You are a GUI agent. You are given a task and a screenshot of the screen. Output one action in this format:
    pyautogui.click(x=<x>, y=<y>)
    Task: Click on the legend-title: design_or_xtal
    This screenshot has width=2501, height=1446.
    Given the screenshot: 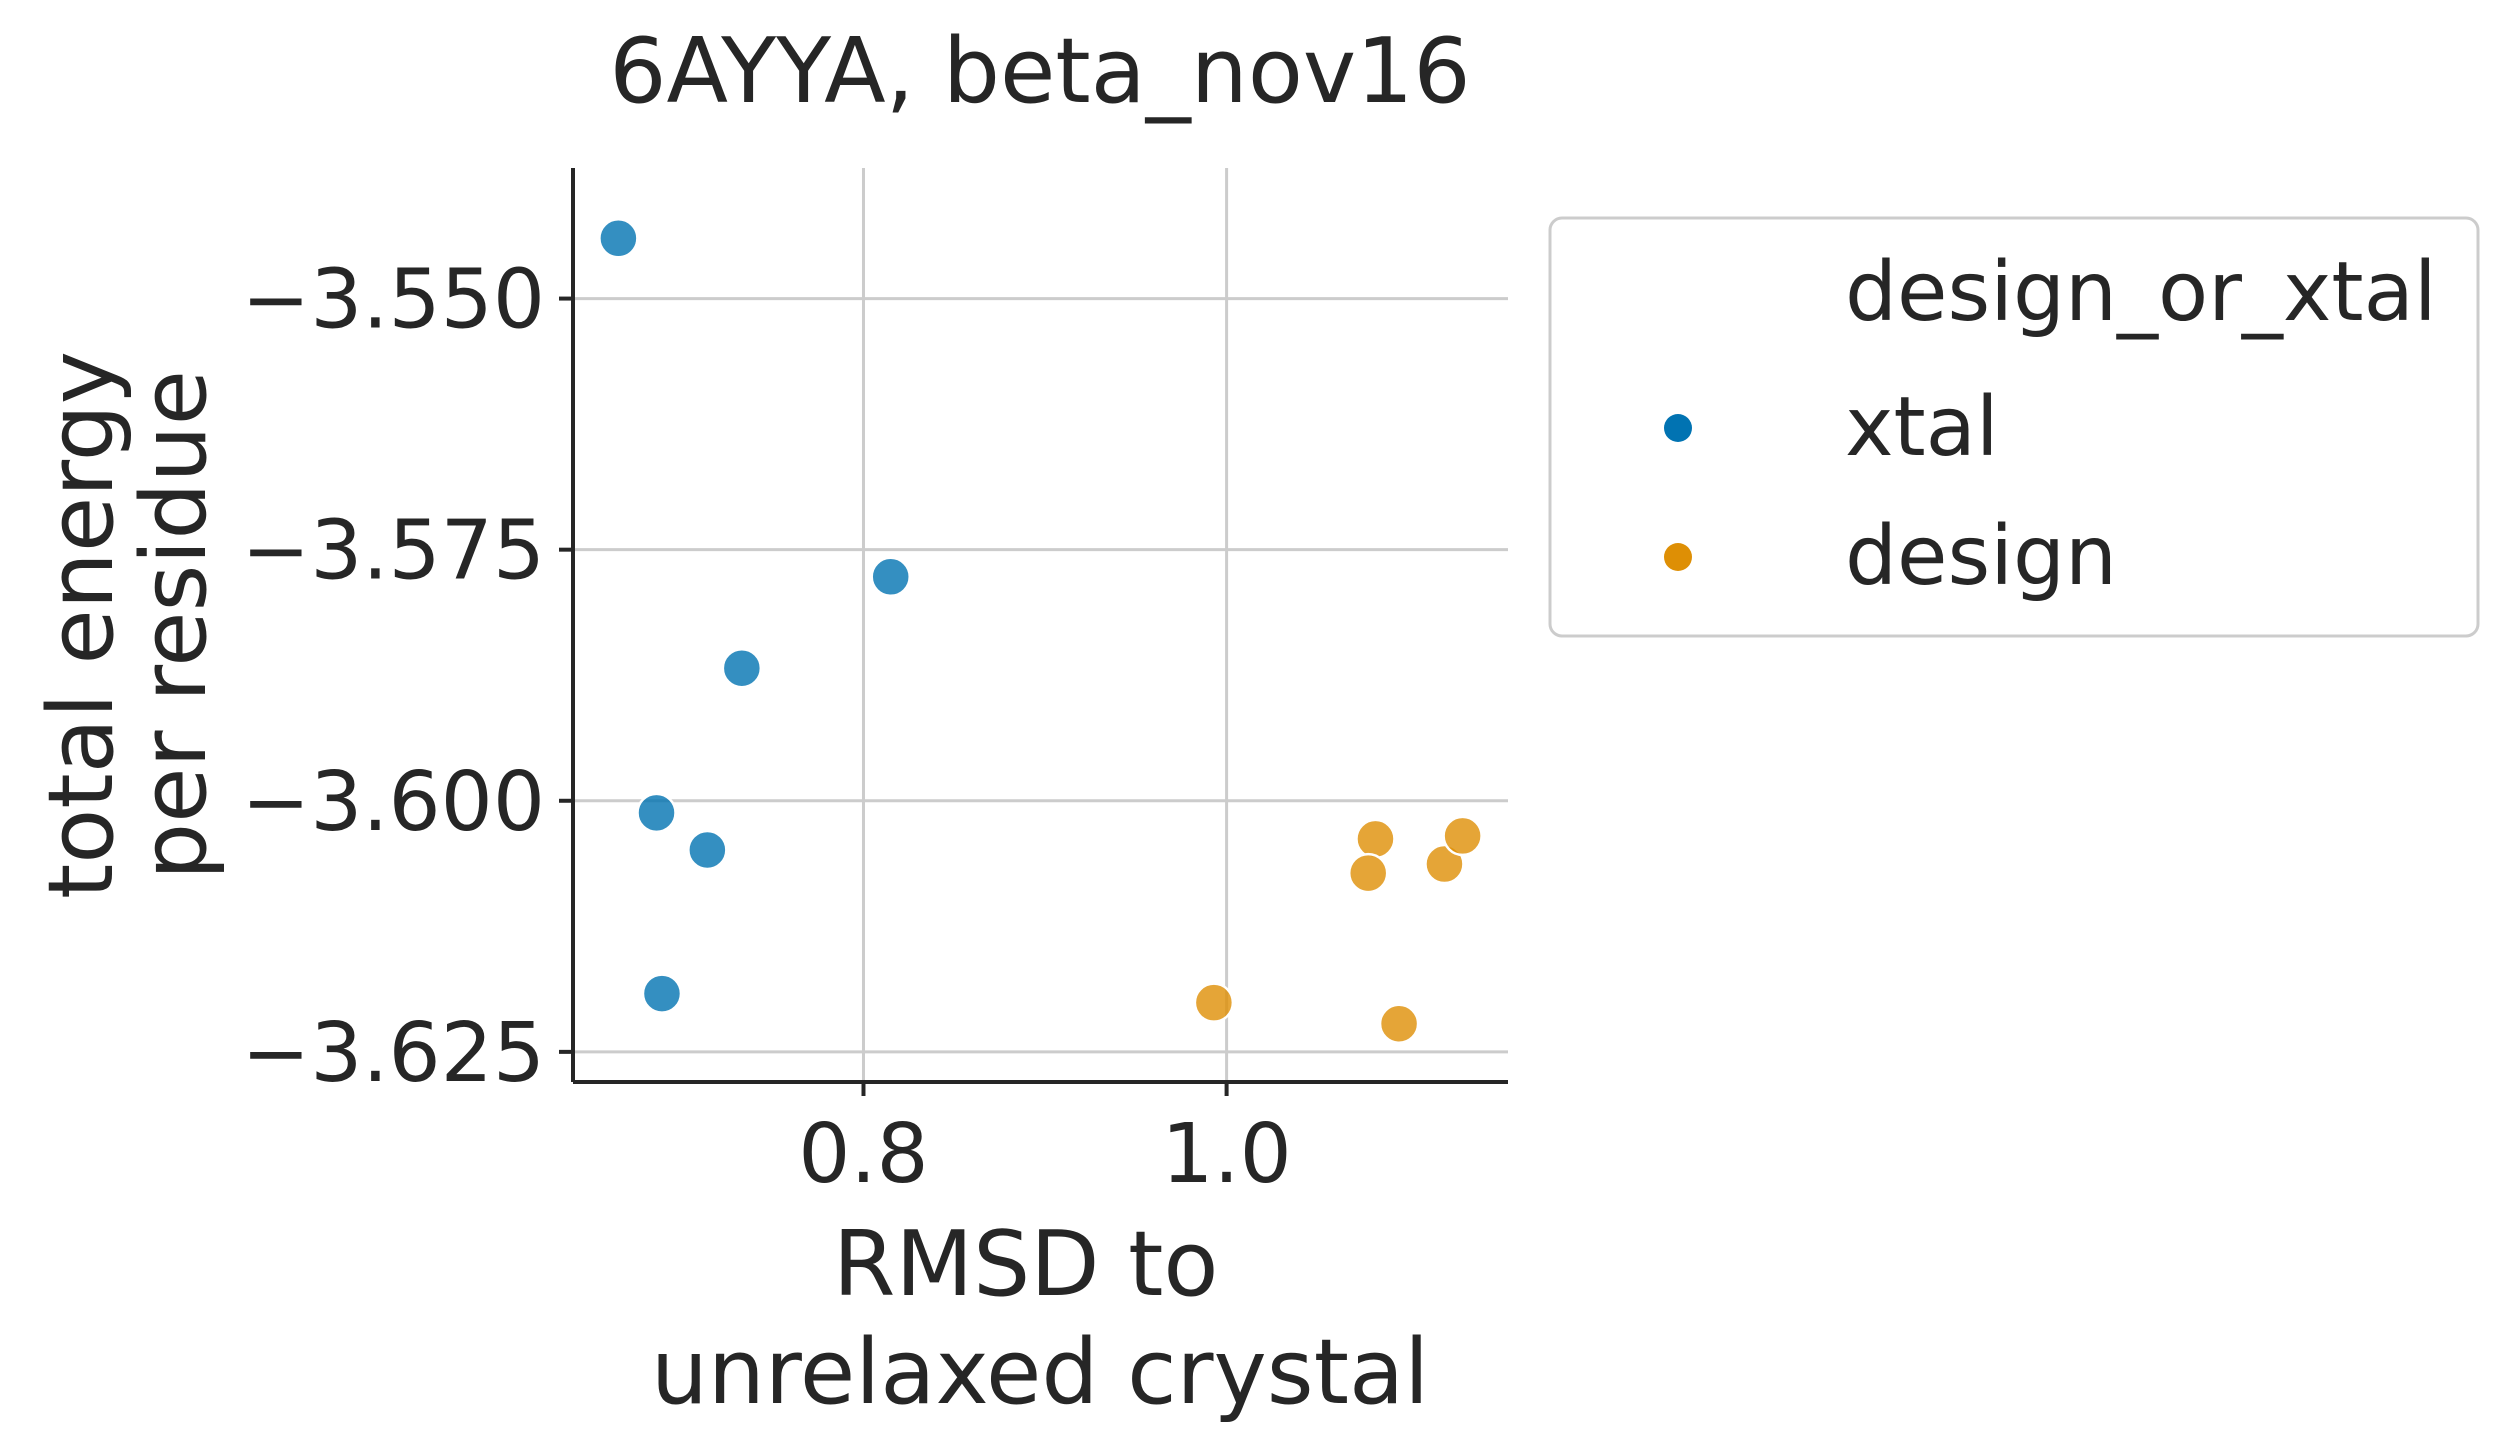 What is the action you would take?
    pyautogui.click(x=2141, y=292)
    